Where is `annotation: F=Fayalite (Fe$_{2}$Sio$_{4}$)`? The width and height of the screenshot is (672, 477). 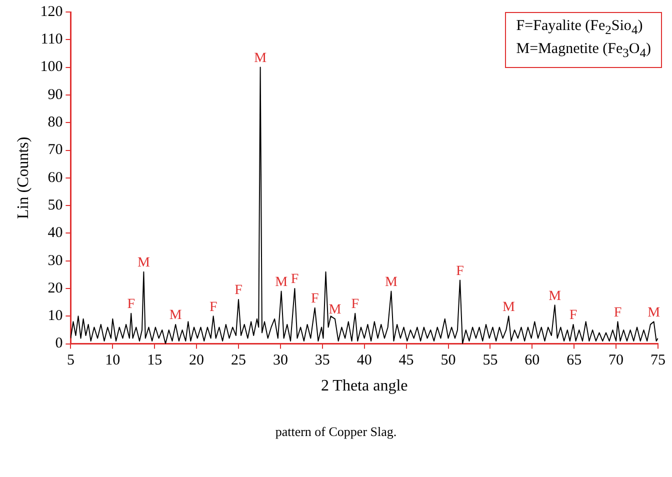
annotation: F=Fayalite (Fe$_{2}$Sio$_{4}$) is located at coordinates (580, 28).